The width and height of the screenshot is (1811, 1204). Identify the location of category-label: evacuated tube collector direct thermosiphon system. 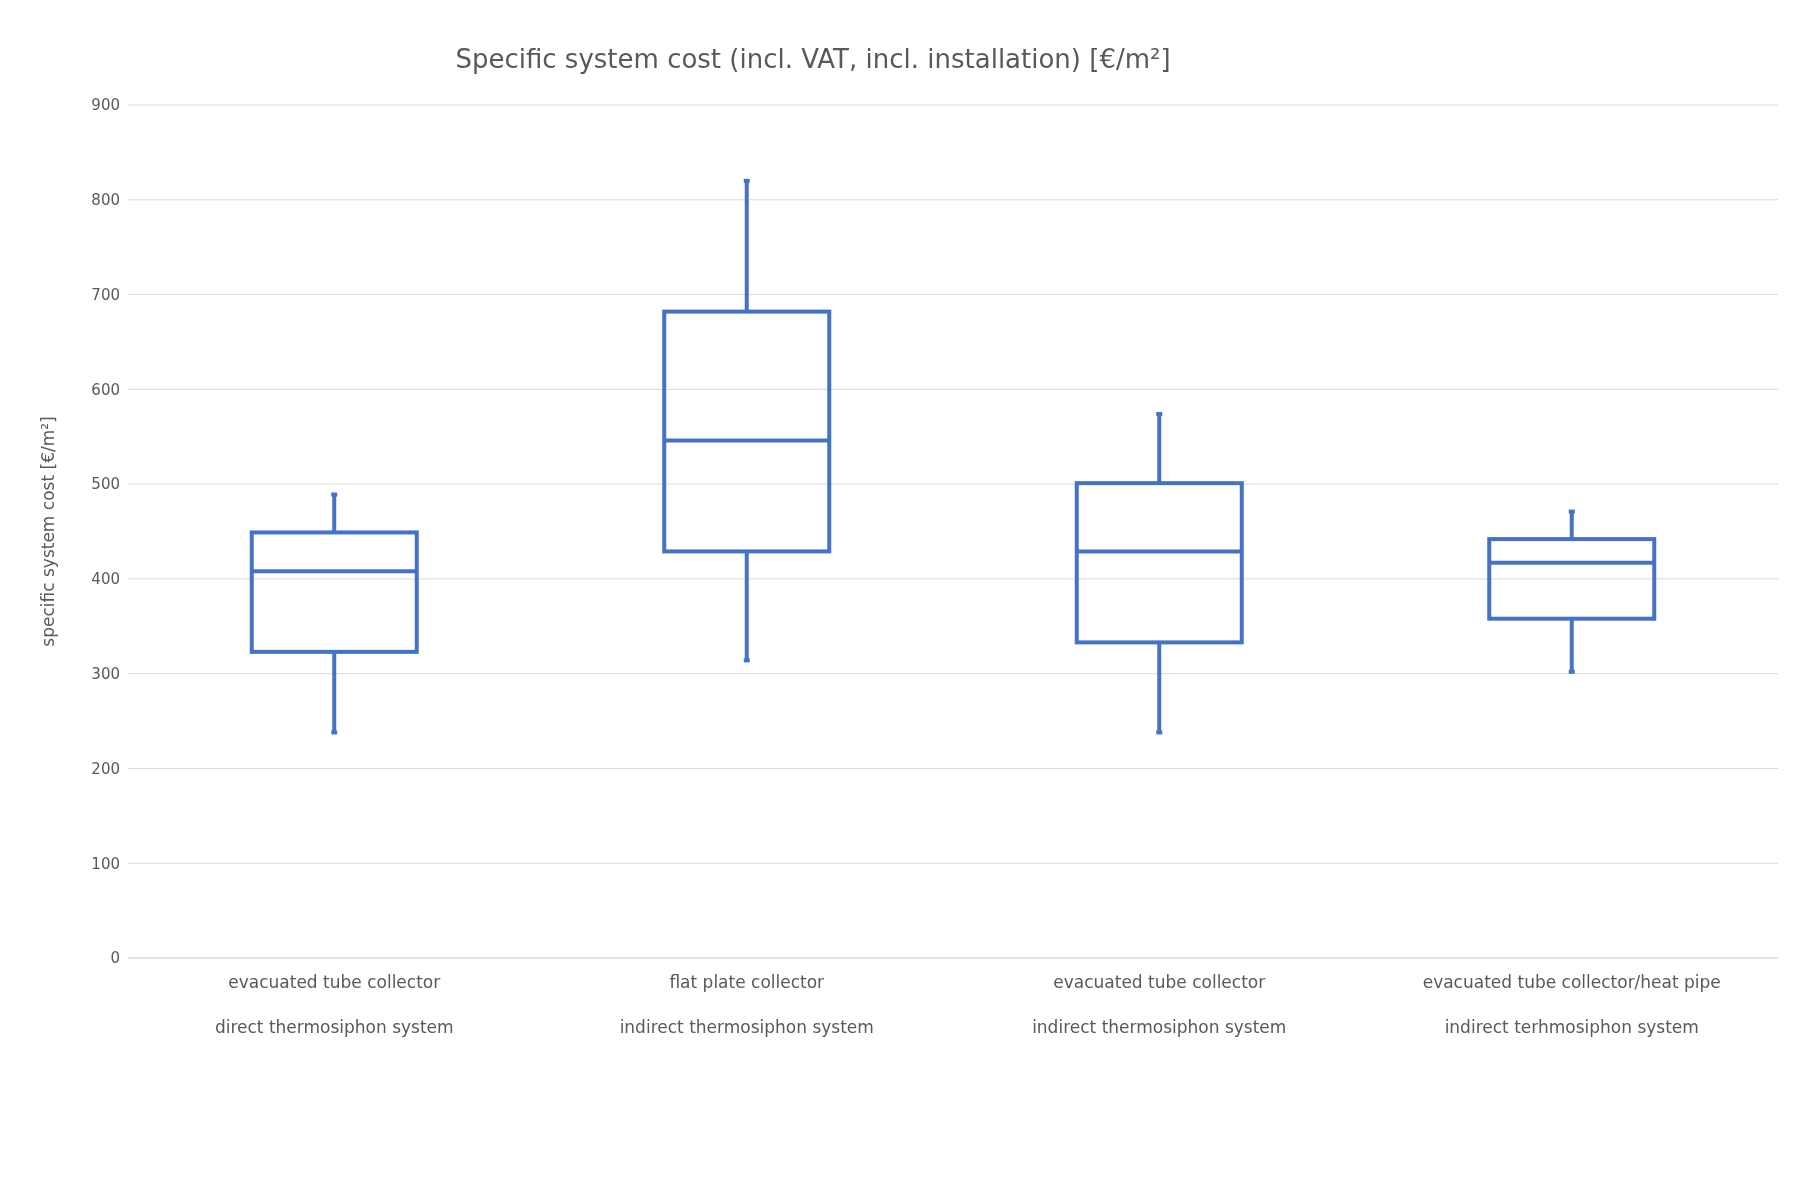
(334, 1004).